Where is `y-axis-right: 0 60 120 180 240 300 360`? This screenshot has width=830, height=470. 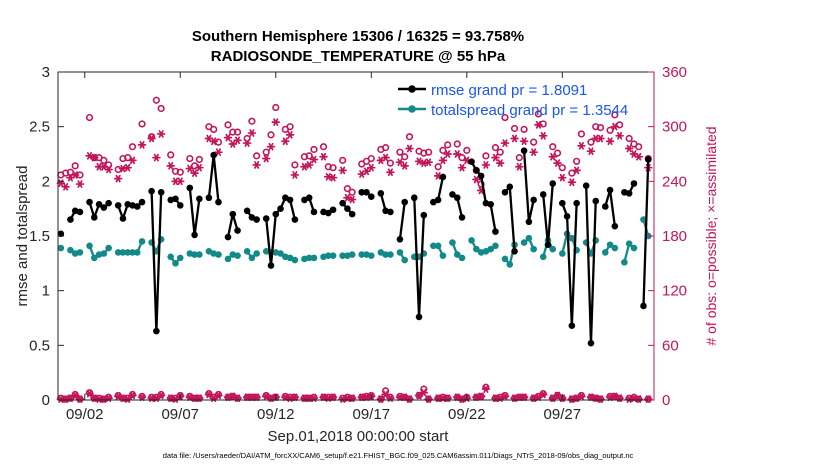
y-axis-right: 0 60 120 180 240 300 360 is located at coordinates (667, 236).